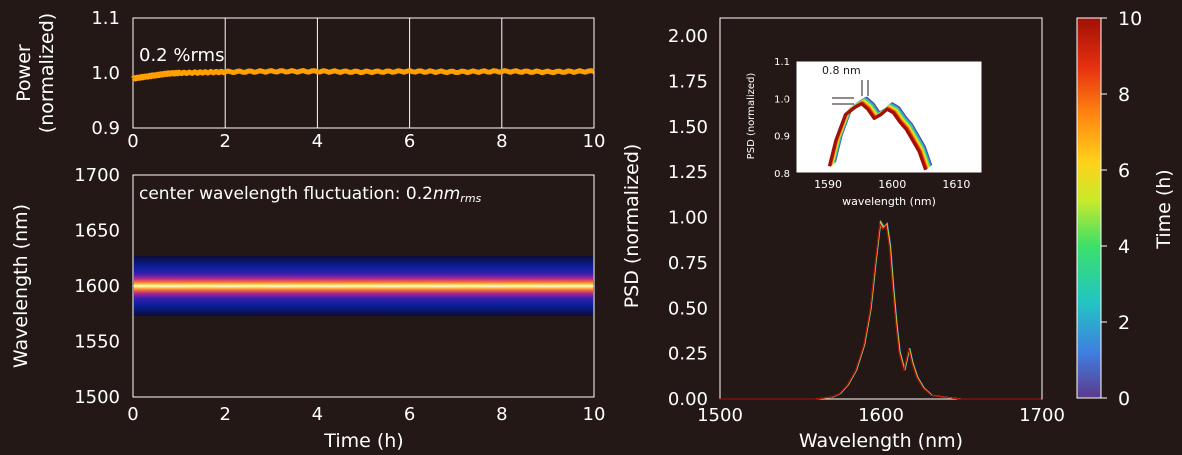 Image resolution: width=1182 pixels, height=455 pixels. I want to click on power-ylabel-line2: (normalized), so click(47, 73).